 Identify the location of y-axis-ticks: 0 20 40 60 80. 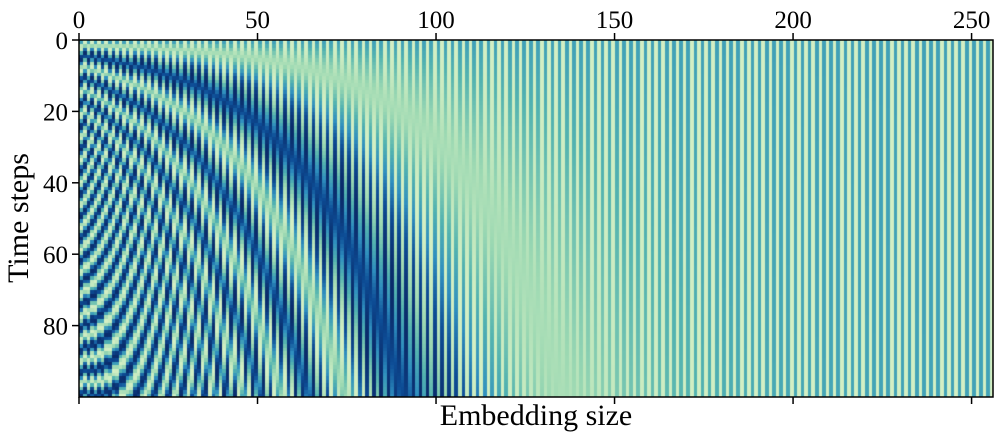
(61, 184).